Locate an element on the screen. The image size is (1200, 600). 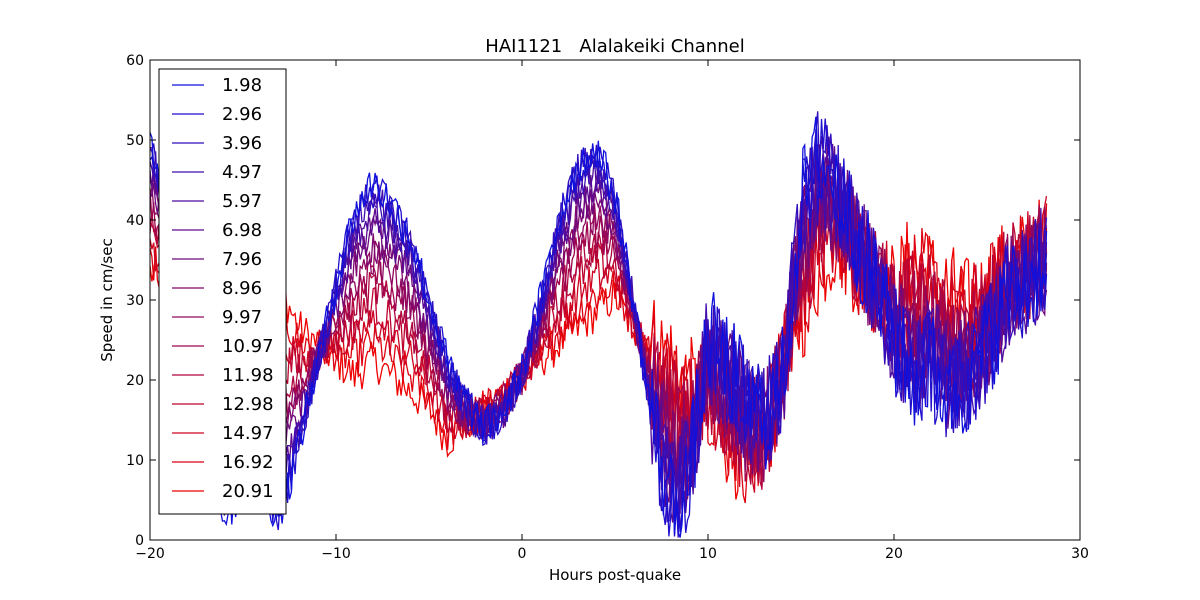
legend-label: 12.98 is located at coordinates (248, 404).